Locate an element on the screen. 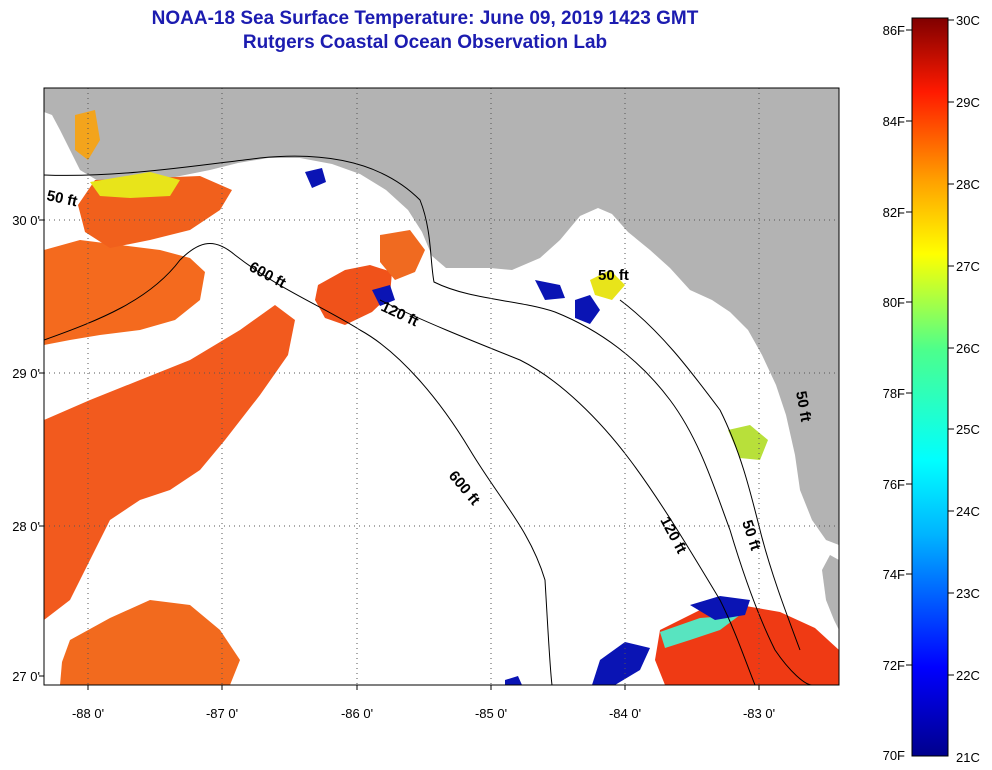  colorbar-celsius-labels: 30C 29C 28C 27C 26C 25C 24C 23C 22C 21C is located at coordinates (968, 389).